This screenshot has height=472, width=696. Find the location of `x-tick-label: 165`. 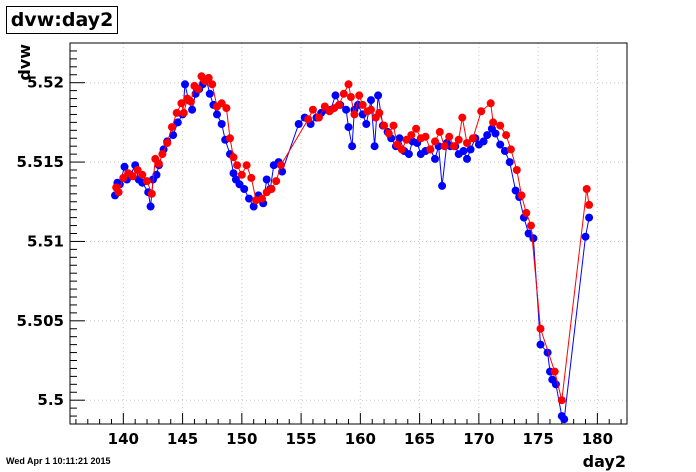

x-tick-label: 165 is located at coordinates (419, 439).